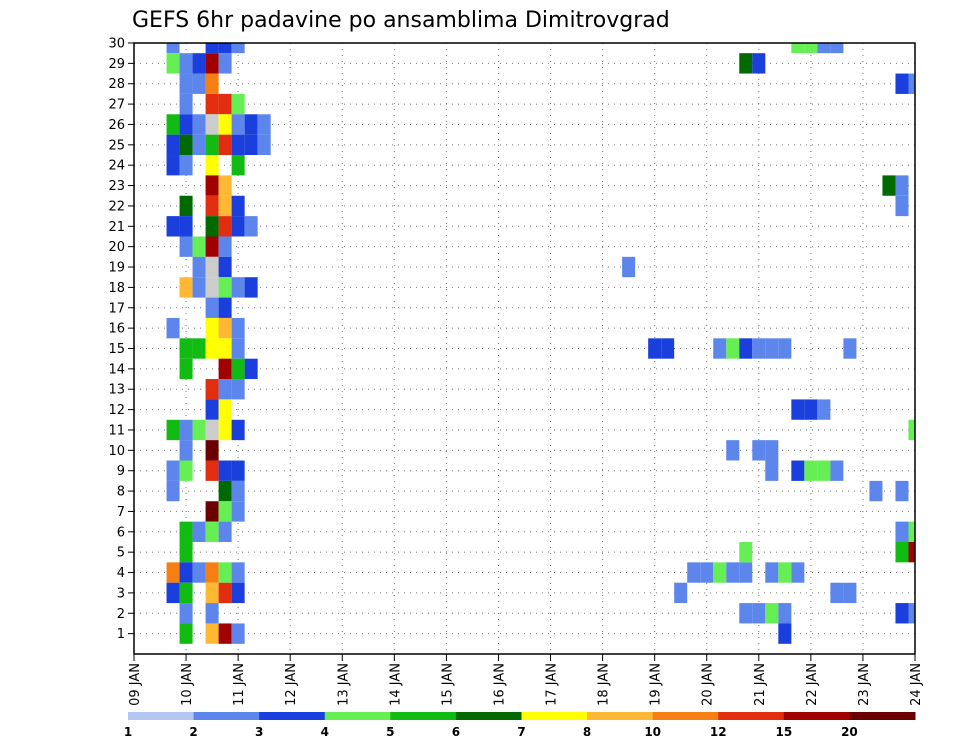 The image size is (960, 742). Describe the element at coordinates (656, 684) in the screenshot. I see `x-tick-label: 19 JAN` at that location.